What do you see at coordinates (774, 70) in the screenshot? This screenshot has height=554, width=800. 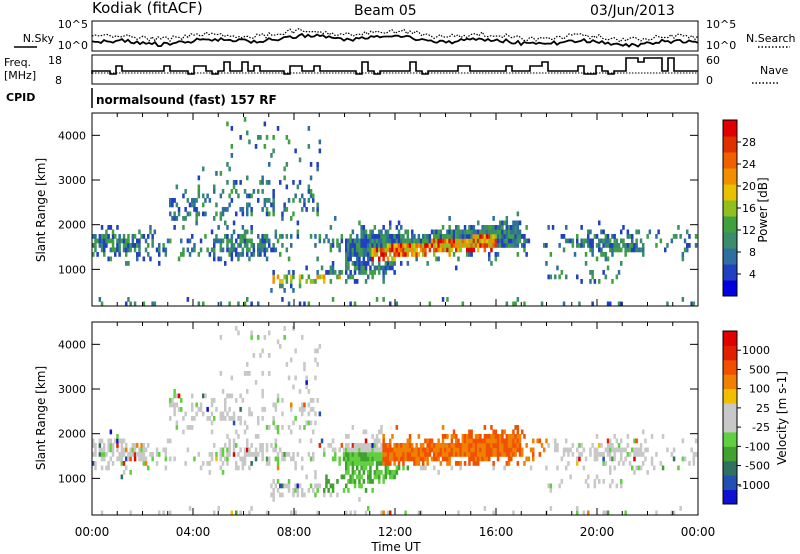 I see `nave-label: Nave` at bounding box center [774, 70].